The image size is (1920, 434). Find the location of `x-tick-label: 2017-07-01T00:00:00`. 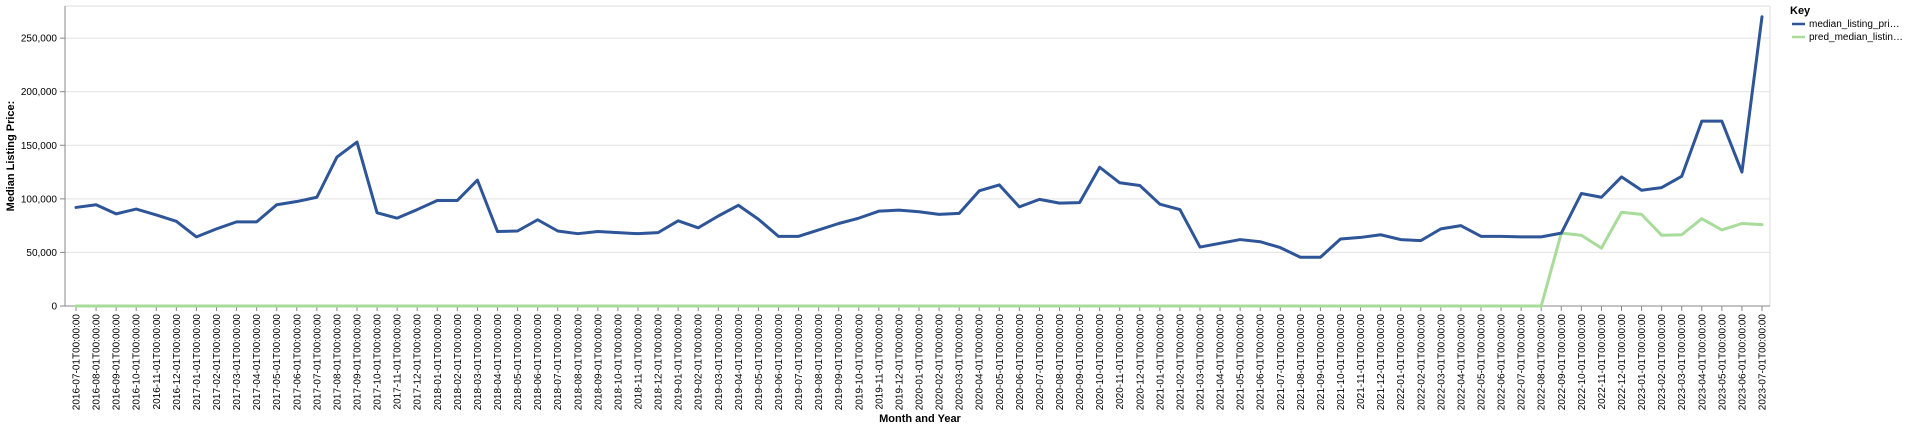

x-tick-label: 2017-07-01T00:00:00 is located at coordinates (317, 362).